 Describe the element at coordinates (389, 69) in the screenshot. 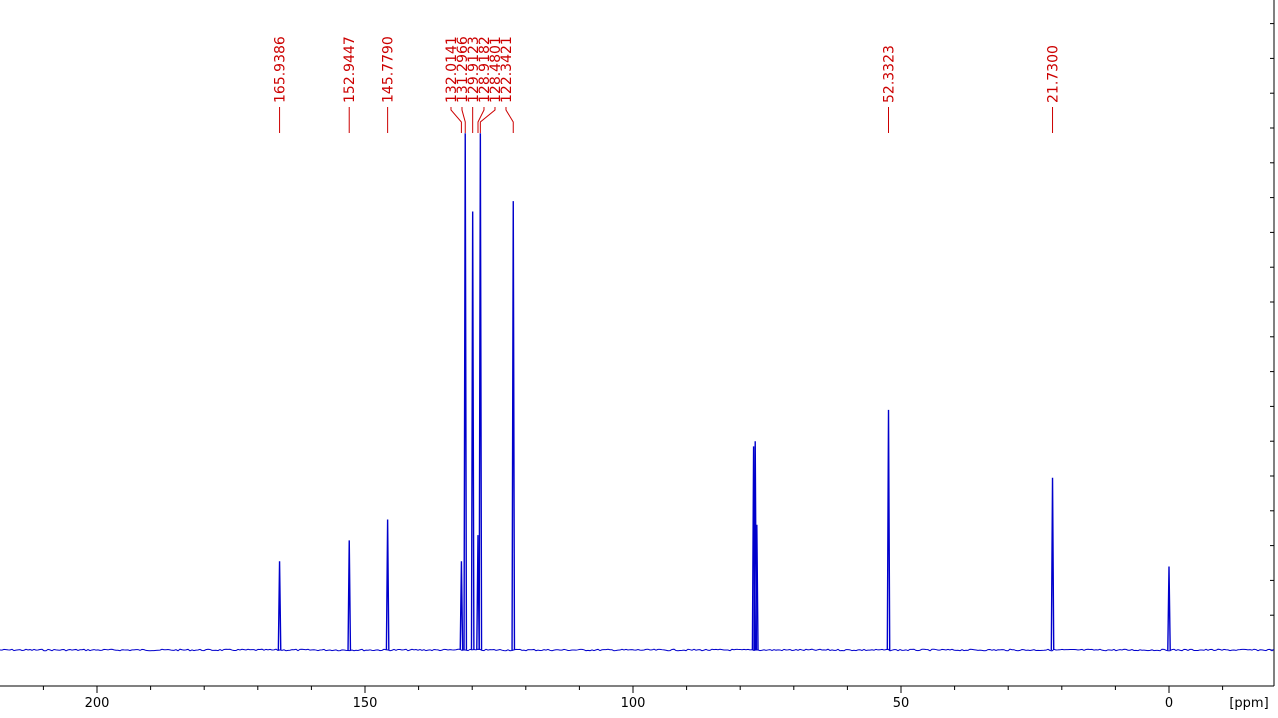

I see `peak-label-text: 145.7790` at that location.